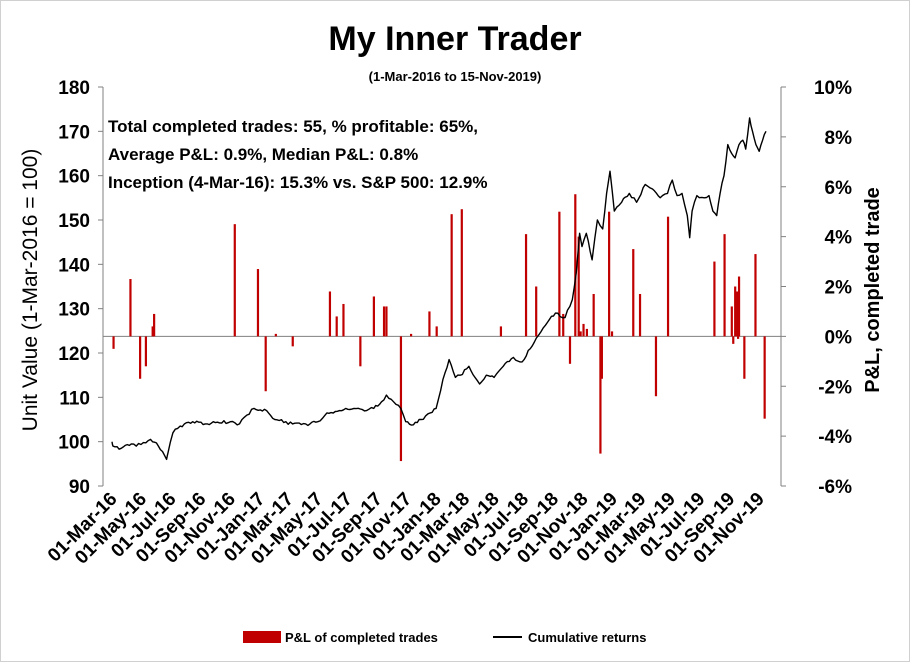 This screenshot has height=662, width=910. Describe the element at coordinates (74, 88) in the screenshot. I see `left-tick-label: 180` at that location.